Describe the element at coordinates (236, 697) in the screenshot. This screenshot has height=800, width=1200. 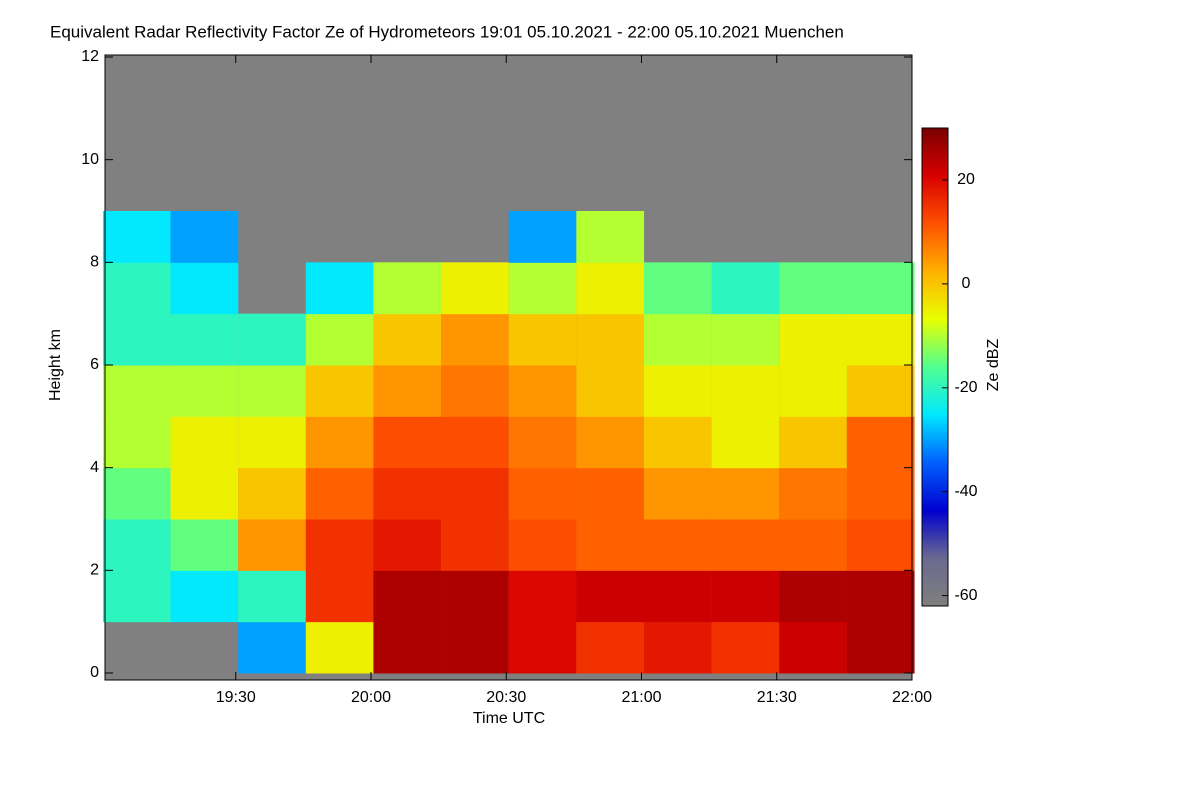
I see `x-tick-label: 19:30` at that location.